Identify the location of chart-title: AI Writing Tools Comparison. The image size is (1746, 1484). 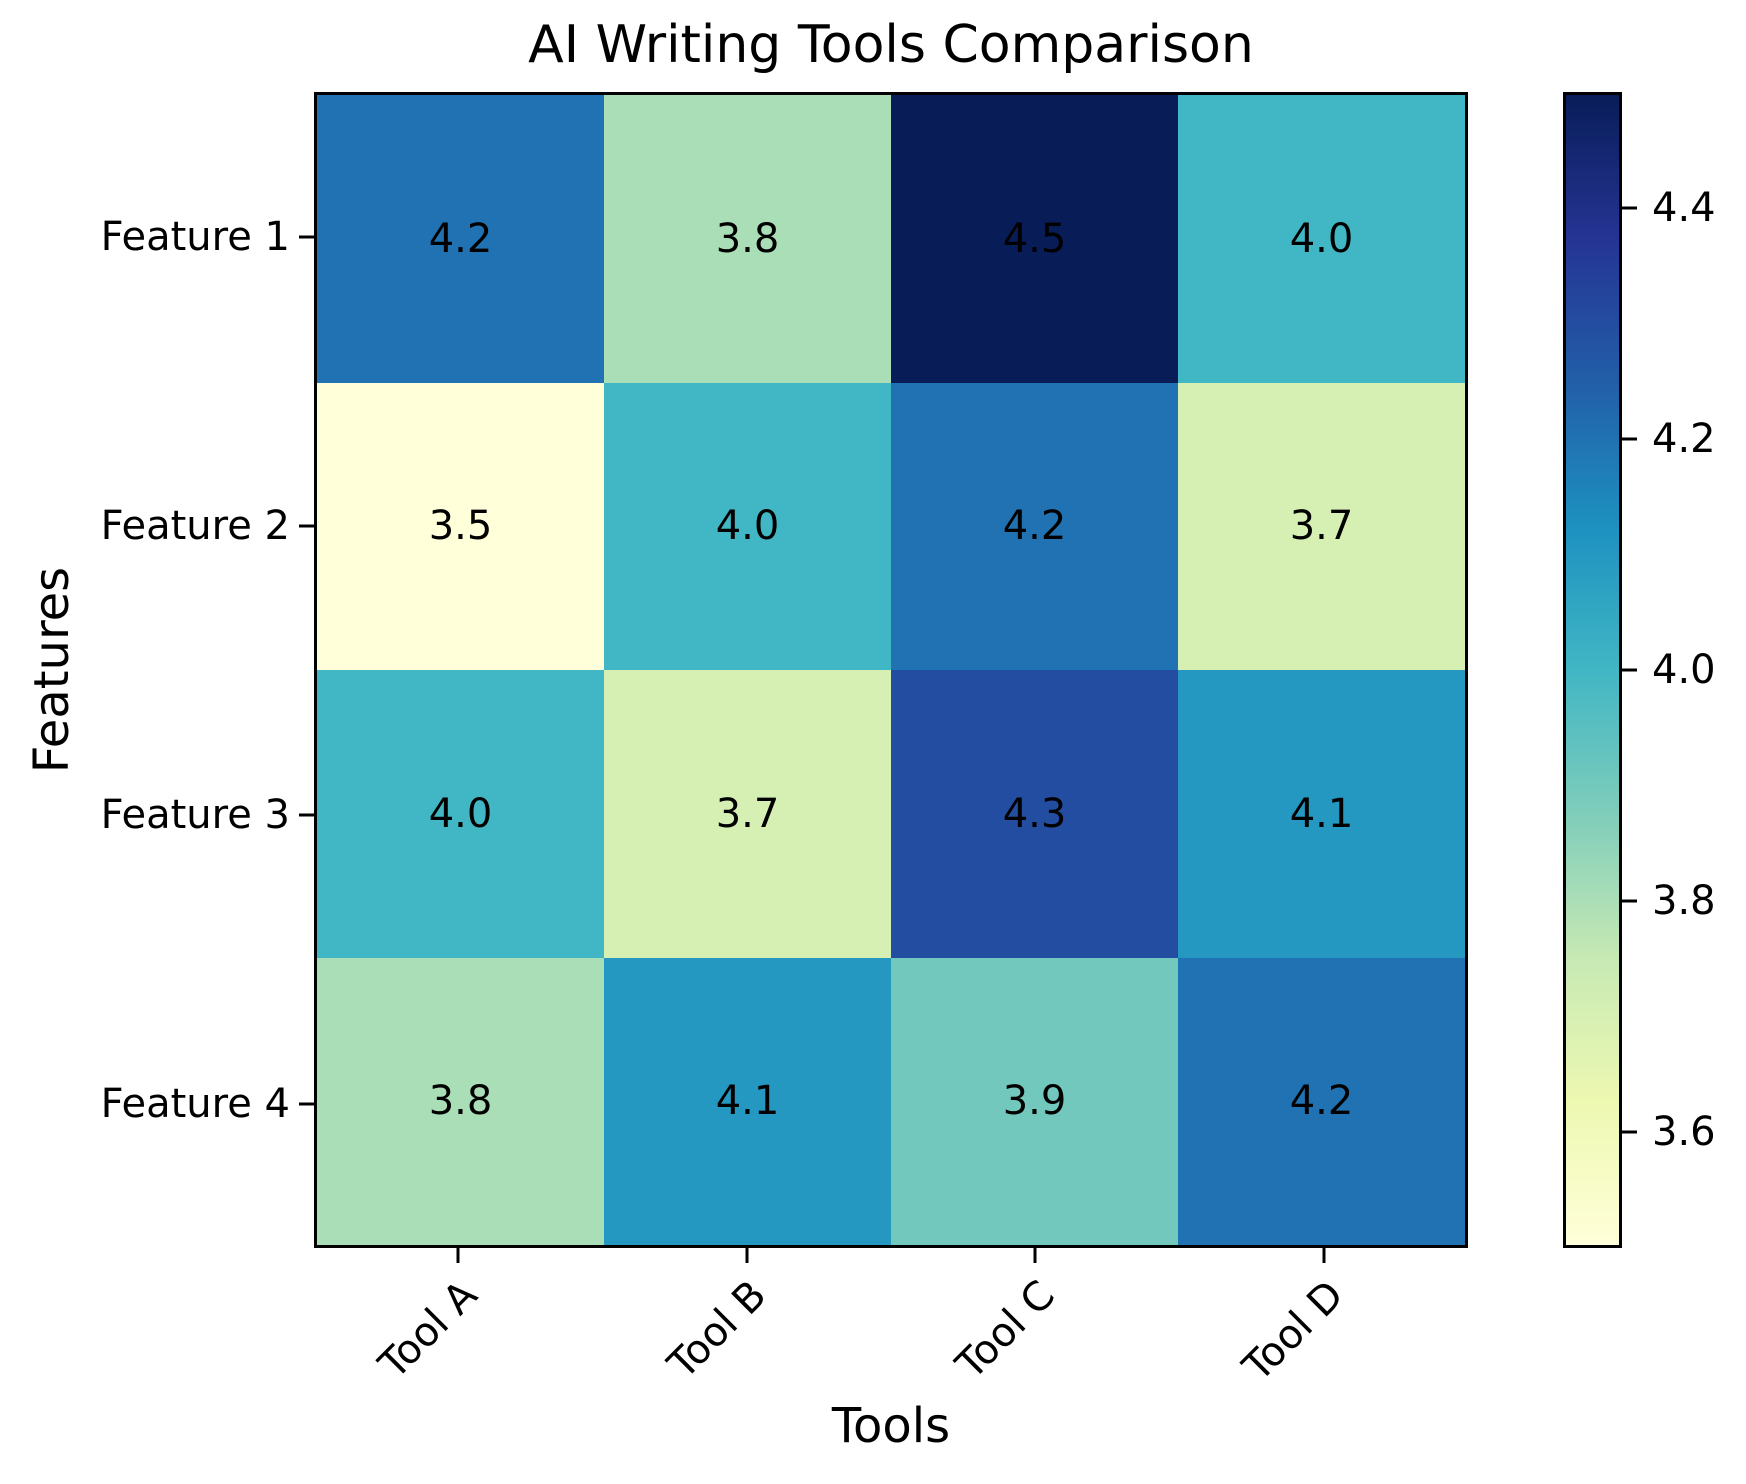
(891, 45).